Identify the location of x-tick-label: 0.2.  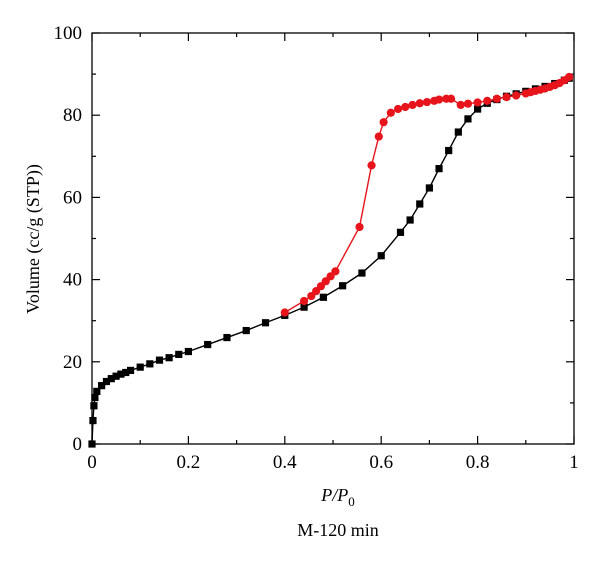
(189, 462).